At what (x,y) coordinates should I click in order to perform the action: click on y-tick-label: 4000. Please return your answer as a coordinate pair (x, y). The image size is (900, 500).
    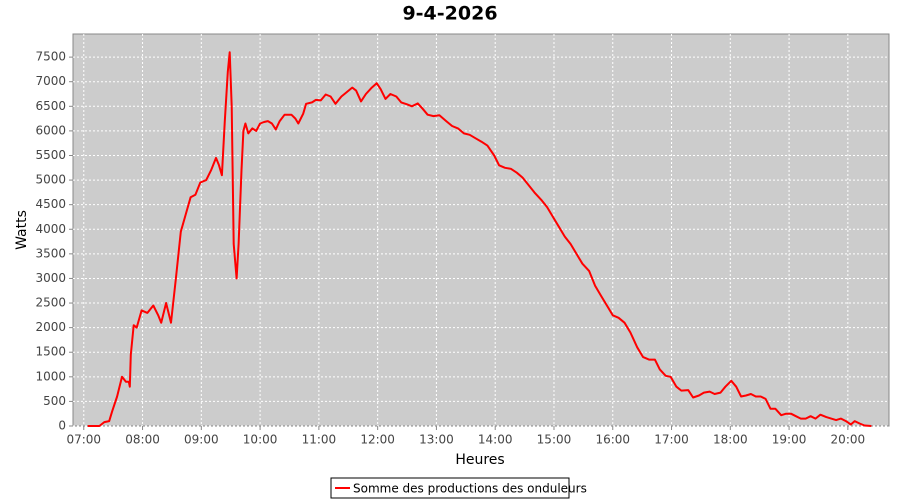
    Looking at the image, I should click on (50, 229).